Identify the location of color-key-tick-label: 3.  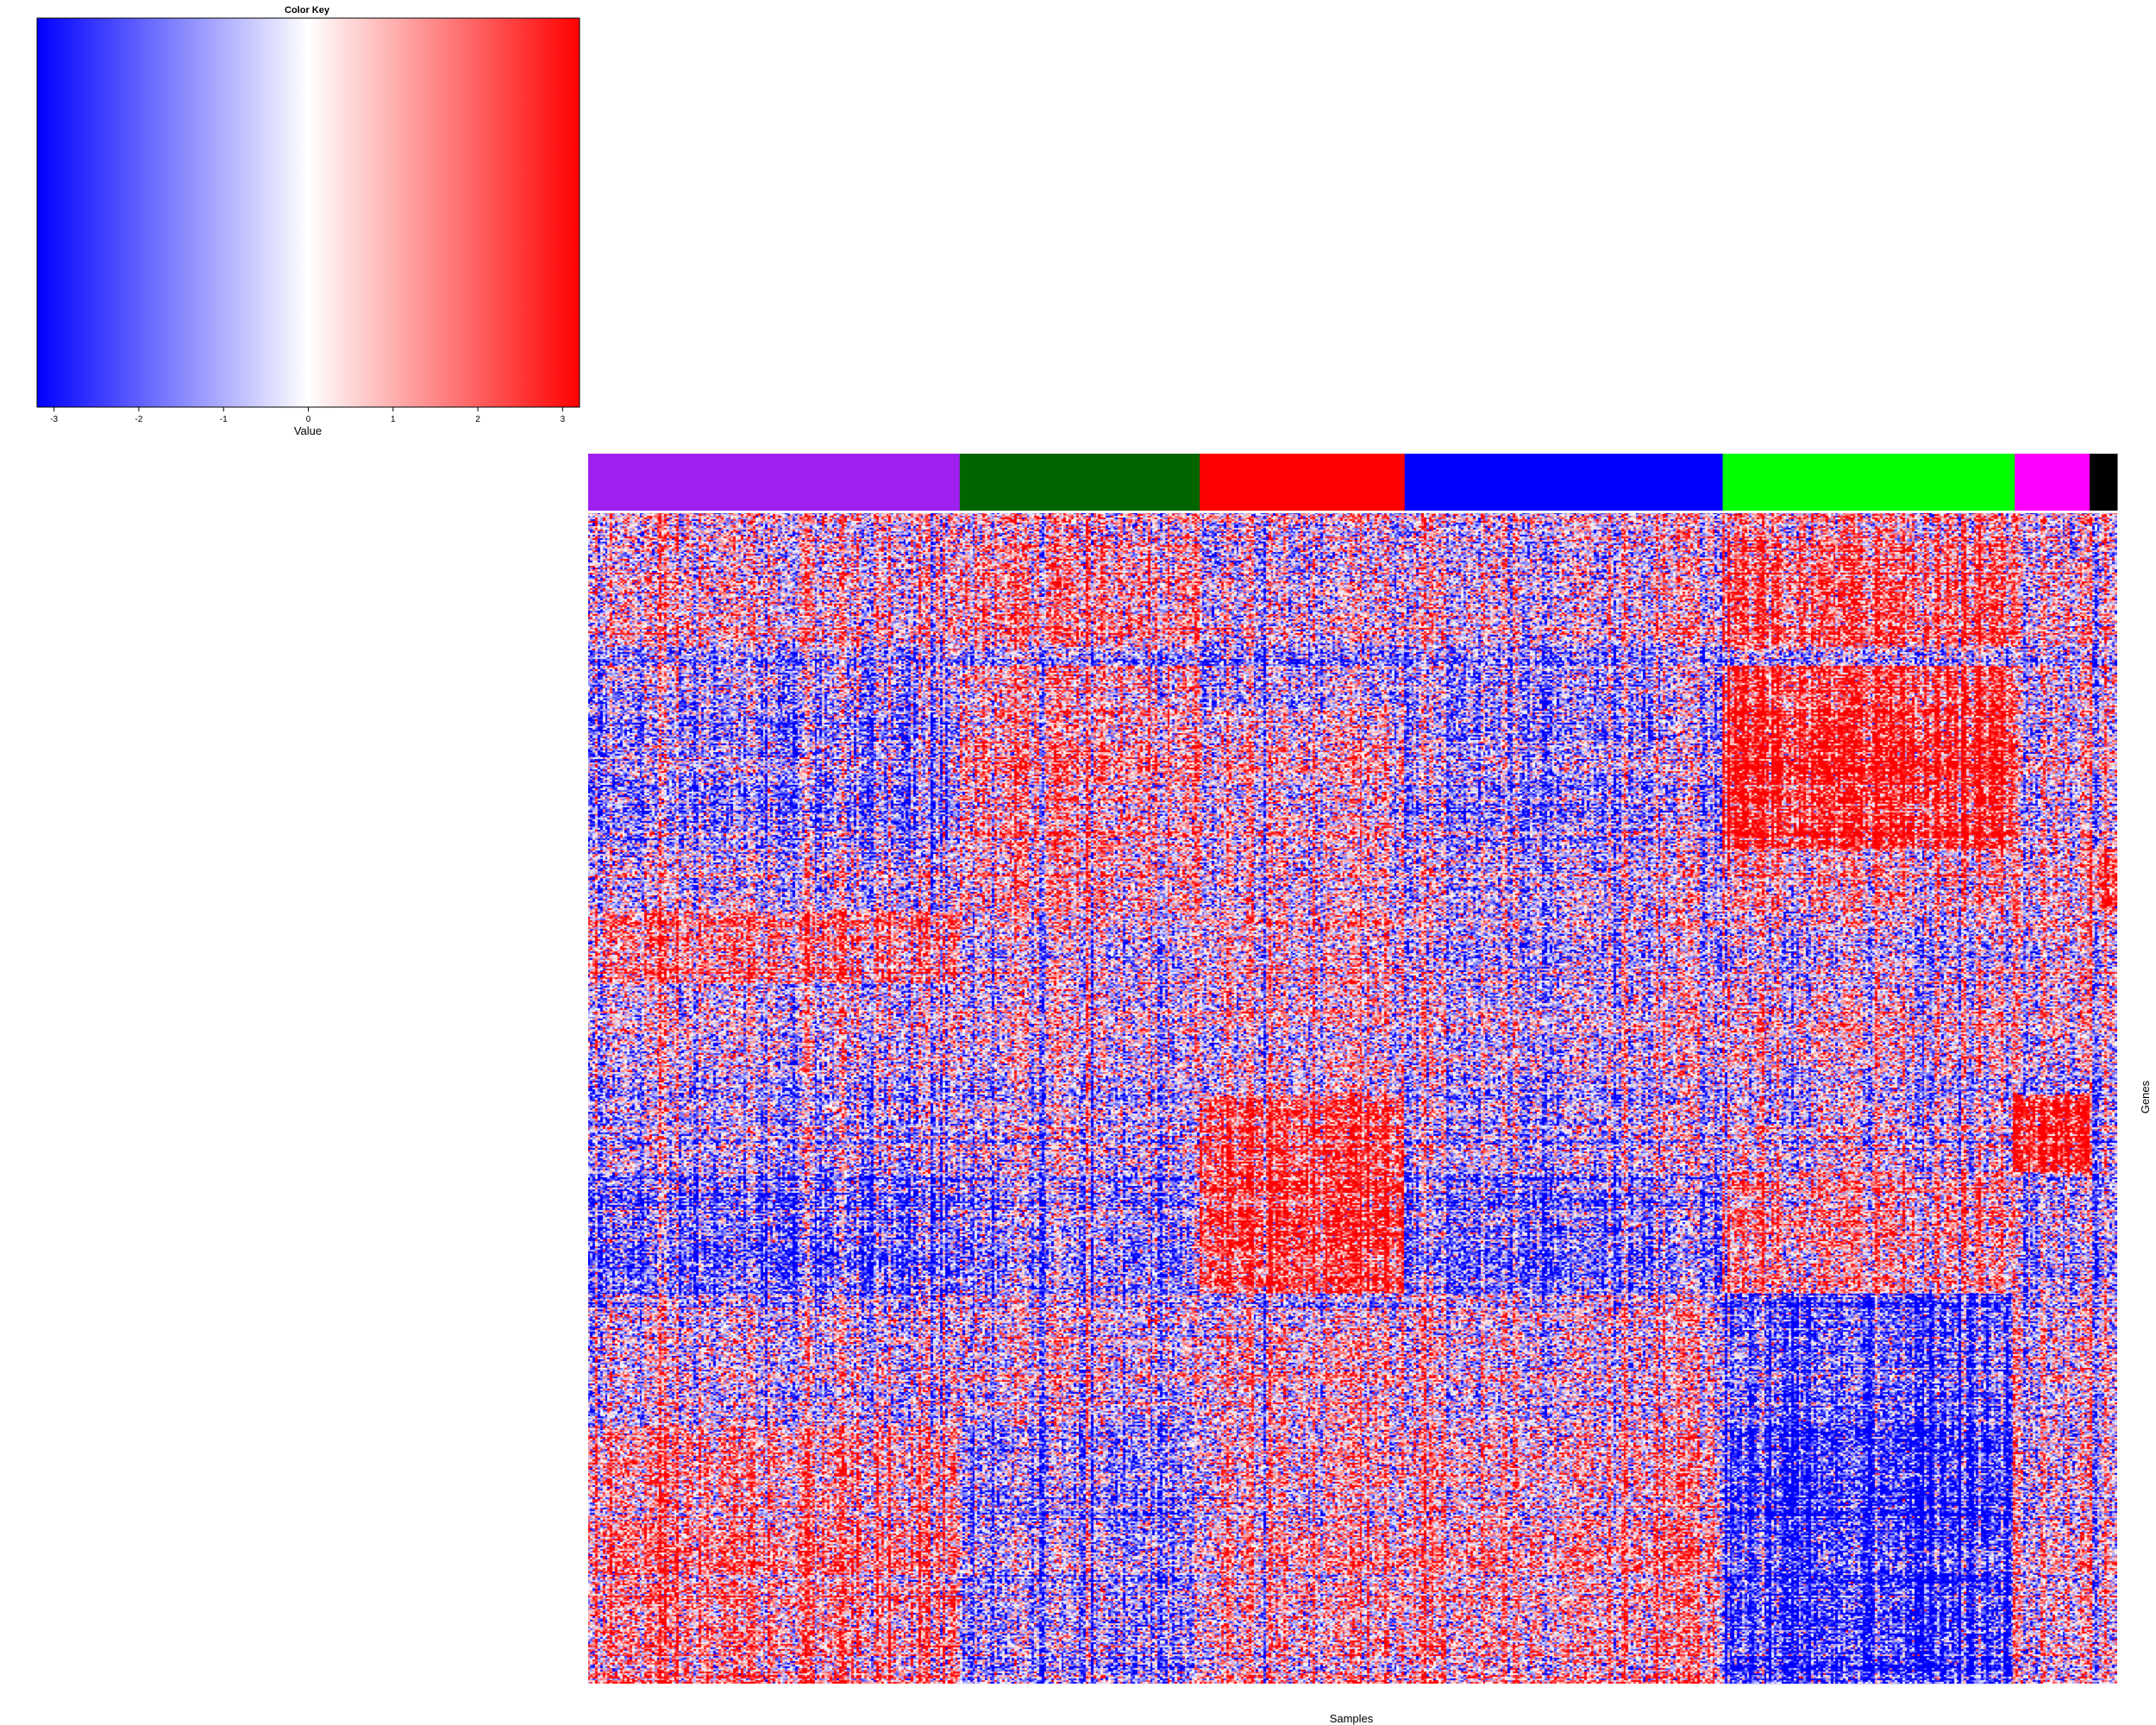
(563, 420).